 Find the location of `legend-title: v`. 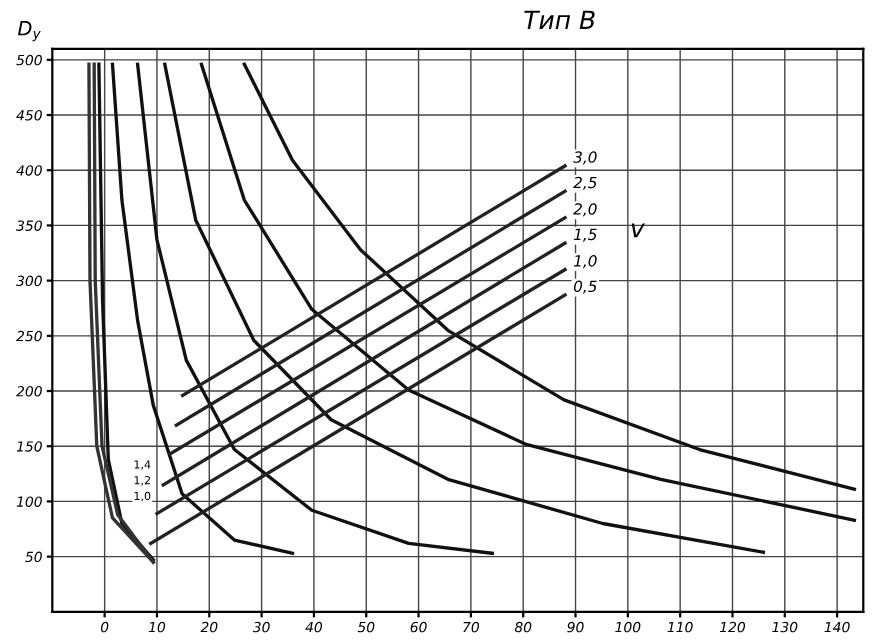

legend-title: v is located at coordinates (638, 230).